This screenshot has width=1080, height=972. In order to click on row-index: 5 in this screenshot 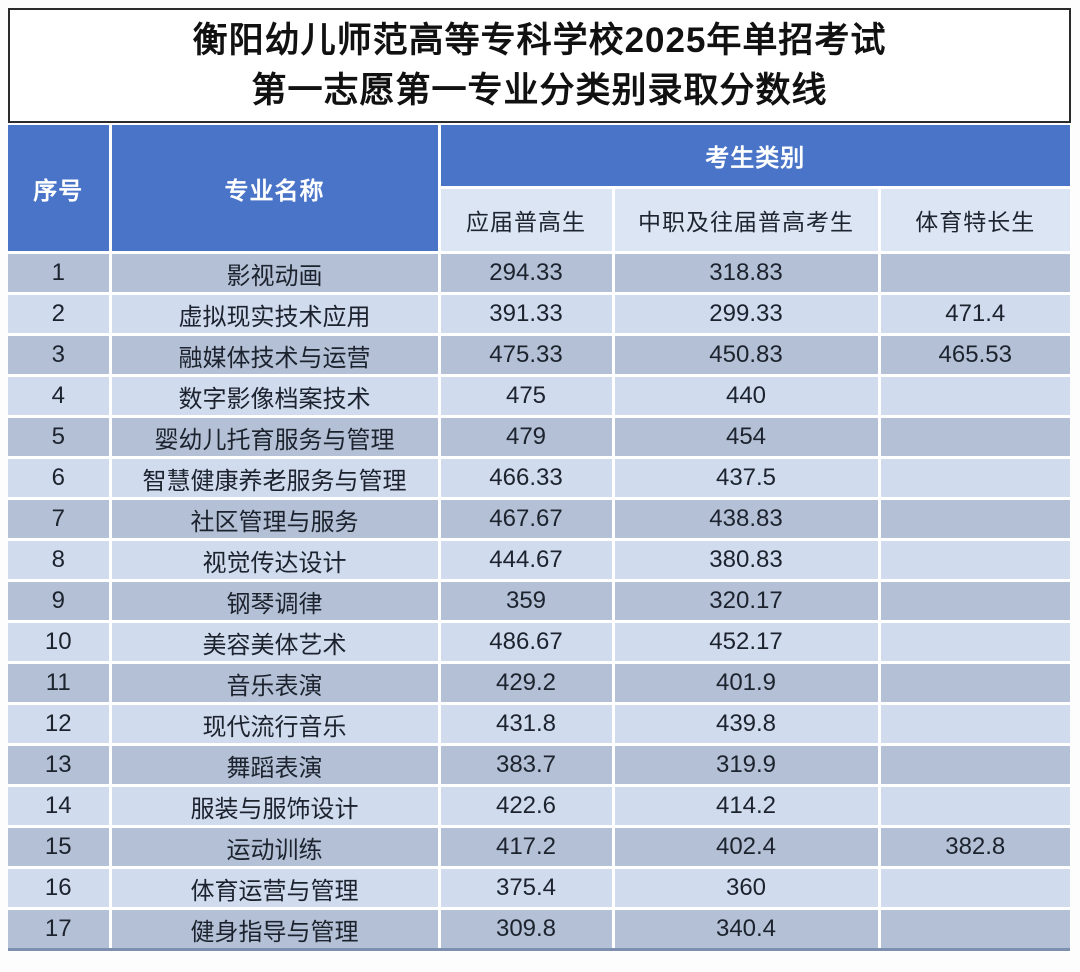, I will do `click(60, 437)`.